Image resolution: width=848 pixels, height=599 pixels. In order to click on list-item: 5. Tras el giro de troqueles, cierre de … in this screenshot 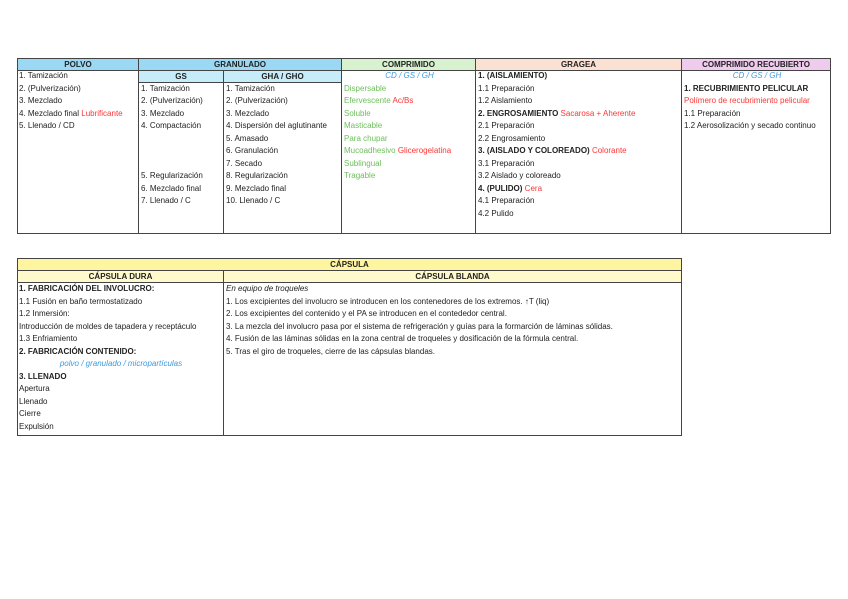, I will do `click(452, 352)`.